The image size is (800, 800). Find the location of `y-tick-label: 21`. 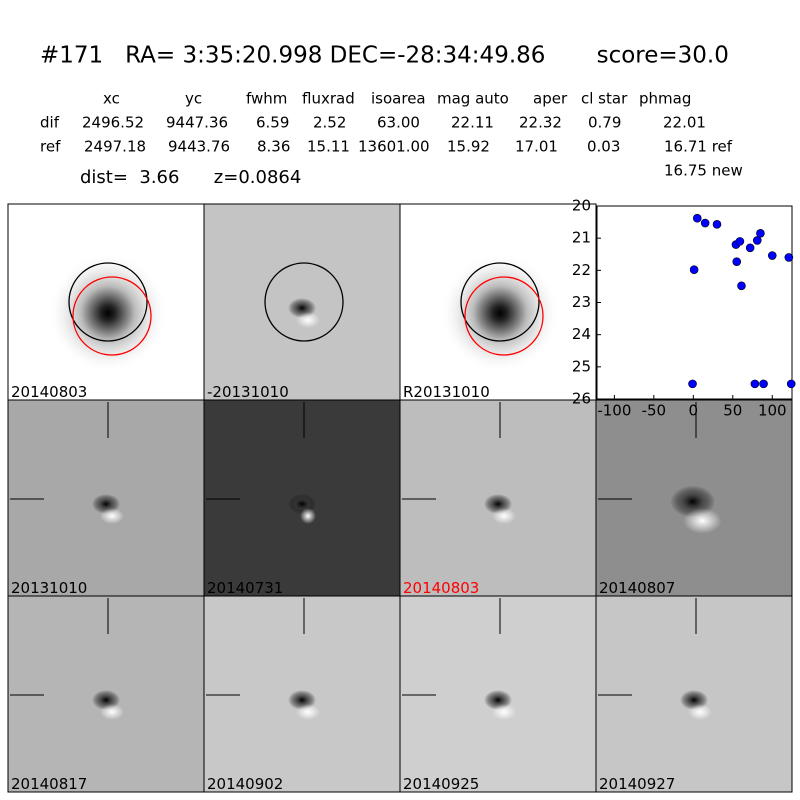

y-tick-label: 21 is located at coordinates (581, 238).